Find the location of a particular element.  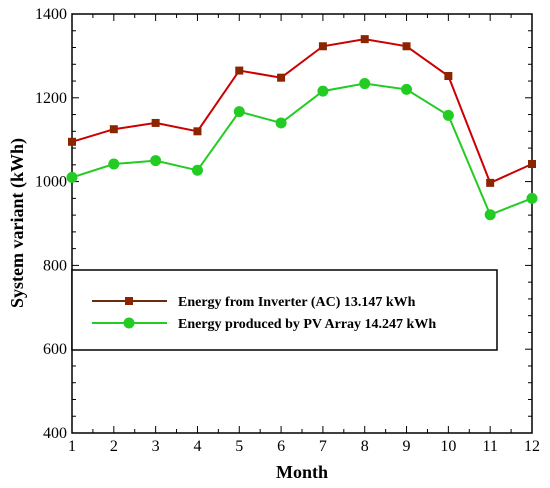

y-tick-label: 400 is located at coordinates (55, 433).